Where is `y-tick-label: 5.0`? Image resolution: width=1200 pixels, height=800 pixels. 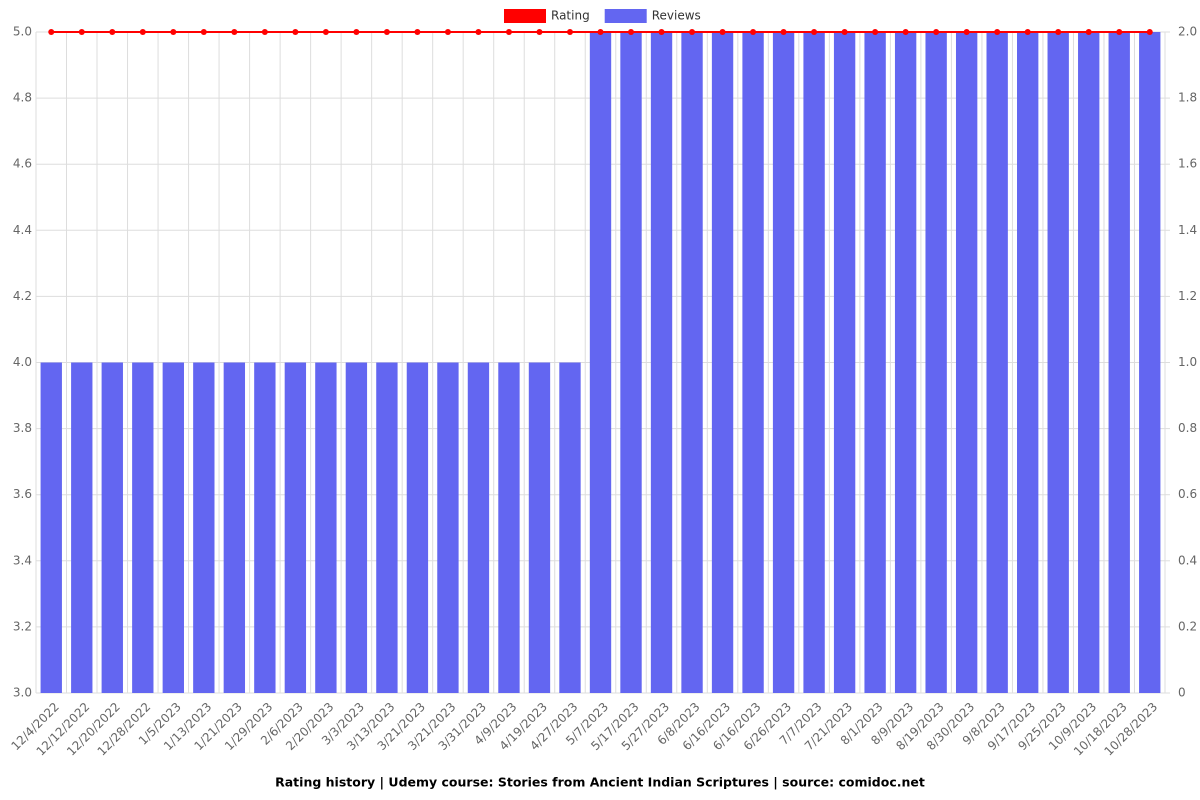
y-tick-label: 5.0 is located at coordinates (22, 32).